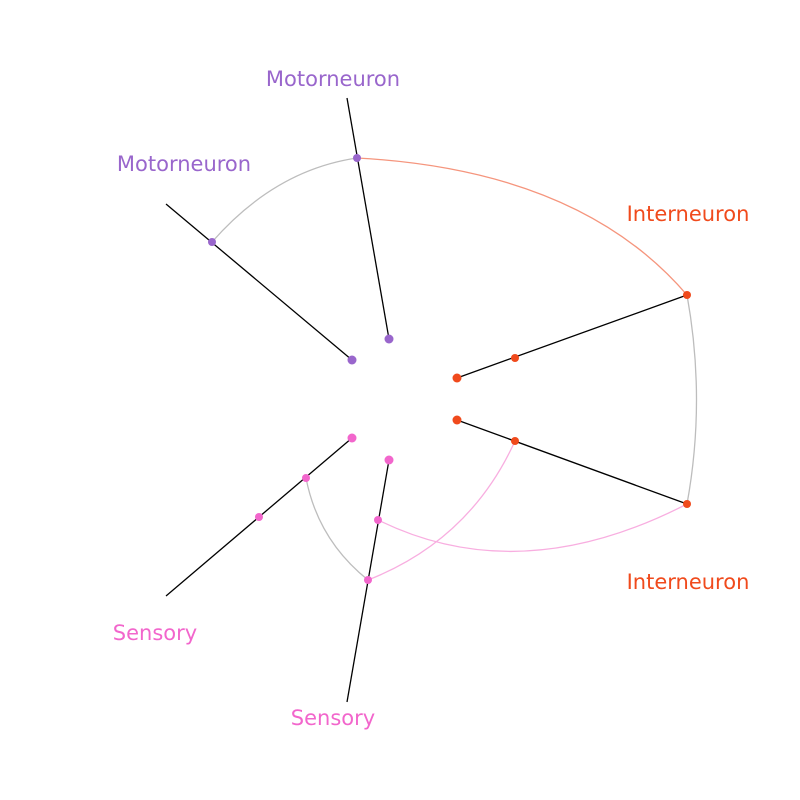 The image size is (800, 800). I want to click on axis-label-motor-a: Motorneuron, so click(333, 79).